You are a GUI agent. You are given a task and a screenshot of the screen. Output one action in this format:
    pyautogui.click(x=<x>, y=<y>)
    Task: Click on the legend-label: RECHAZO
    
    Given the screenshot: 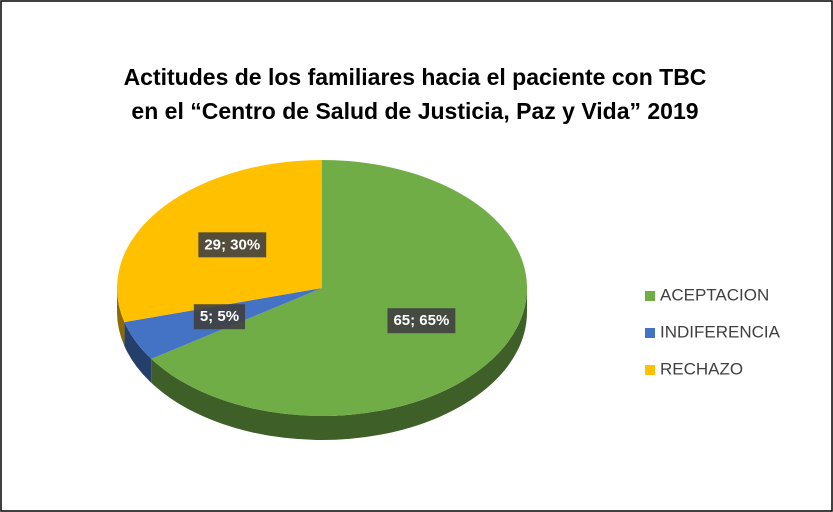 What is the action you would take?
    pyautogui.click(x=701, y=368)
    